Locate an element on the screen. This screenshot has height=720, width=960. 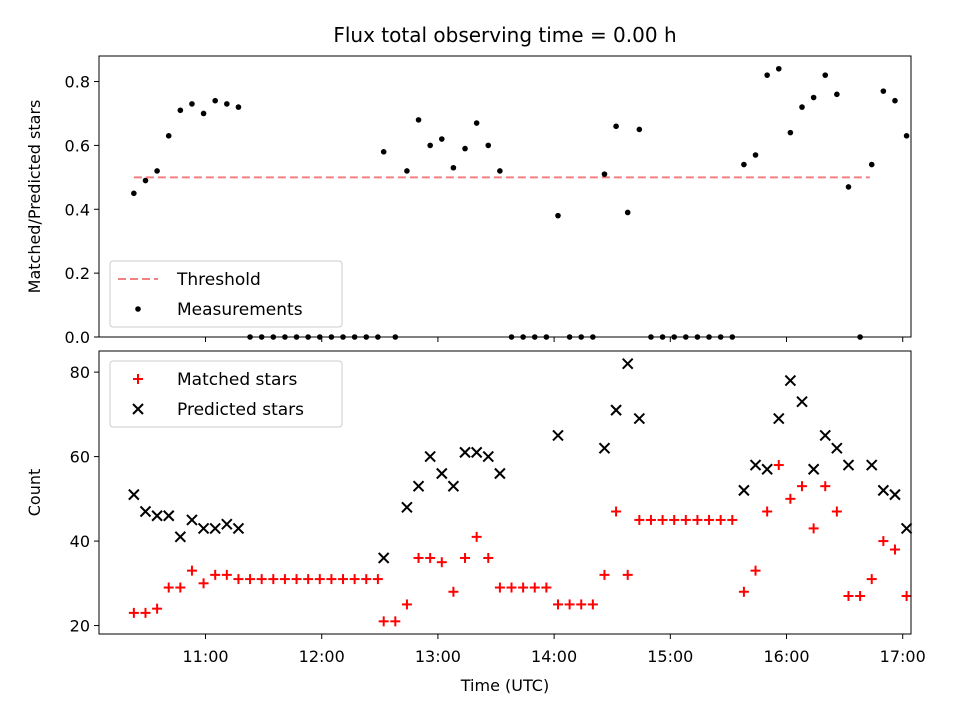
legend-label: Threshold is located at coordinates (218, 280).